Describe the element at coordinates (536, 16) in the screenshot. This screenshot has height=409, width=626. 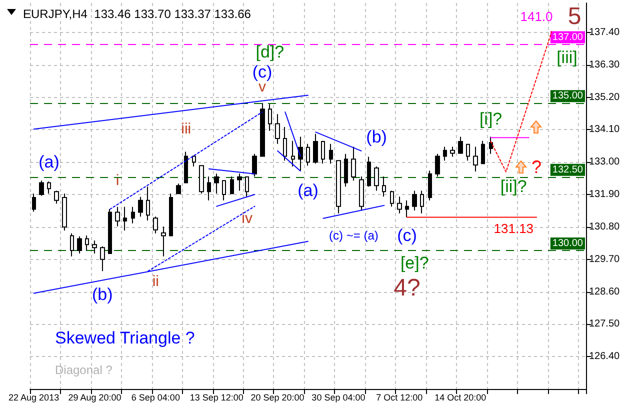
I see `annotation: 141.0` at that location.